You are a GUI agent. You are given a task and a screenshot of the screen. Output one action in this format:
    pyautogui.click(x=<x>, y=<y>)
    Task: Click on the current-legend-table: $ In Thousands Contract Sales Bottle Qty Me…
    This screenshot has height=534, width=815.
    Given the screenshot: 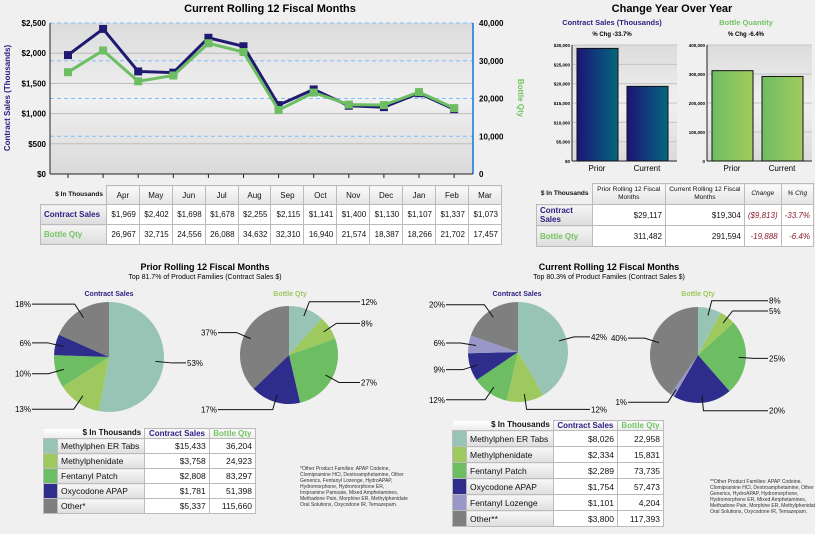 What is the action you would take?
    pyautogui.click(x=558, y=473)
    